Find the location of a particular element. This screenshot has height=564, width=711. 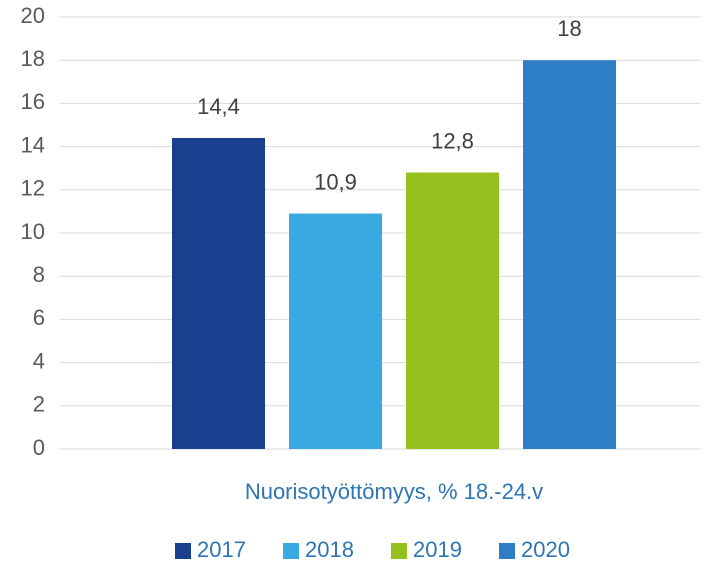

y-tick-label: 16 is located at coordinates (33, 101).